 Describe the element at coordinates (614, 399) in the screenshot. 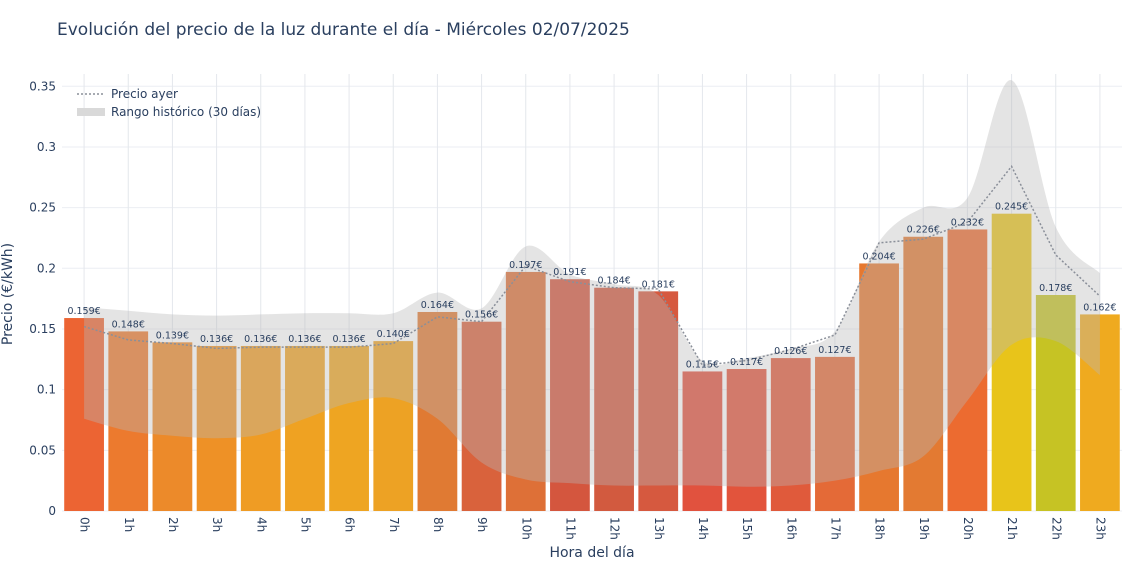

I see `bar-12h` at that location.